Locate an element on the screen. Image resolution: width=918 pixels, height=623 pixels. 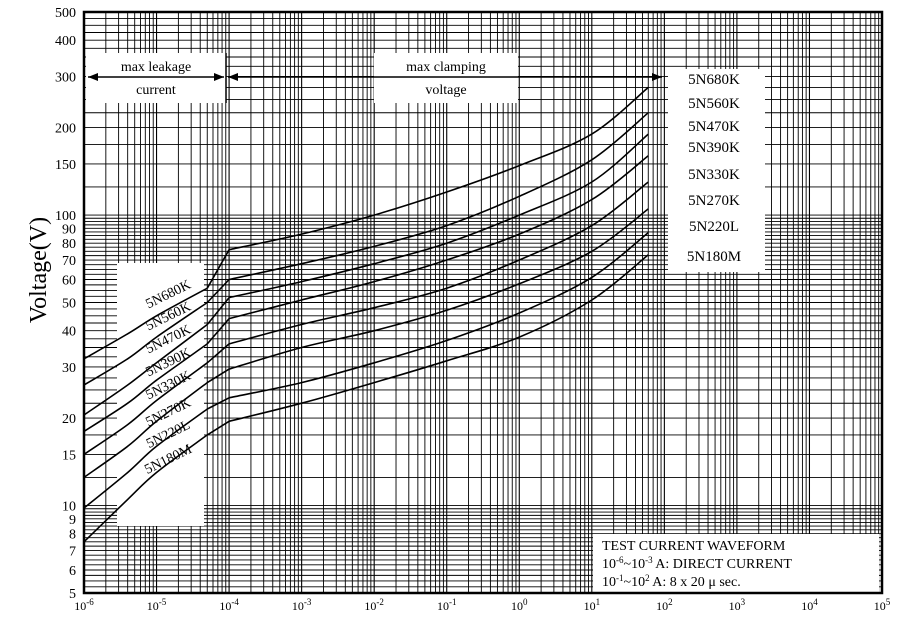
series-5n390k-clamping is located at coordinates (438, 237).